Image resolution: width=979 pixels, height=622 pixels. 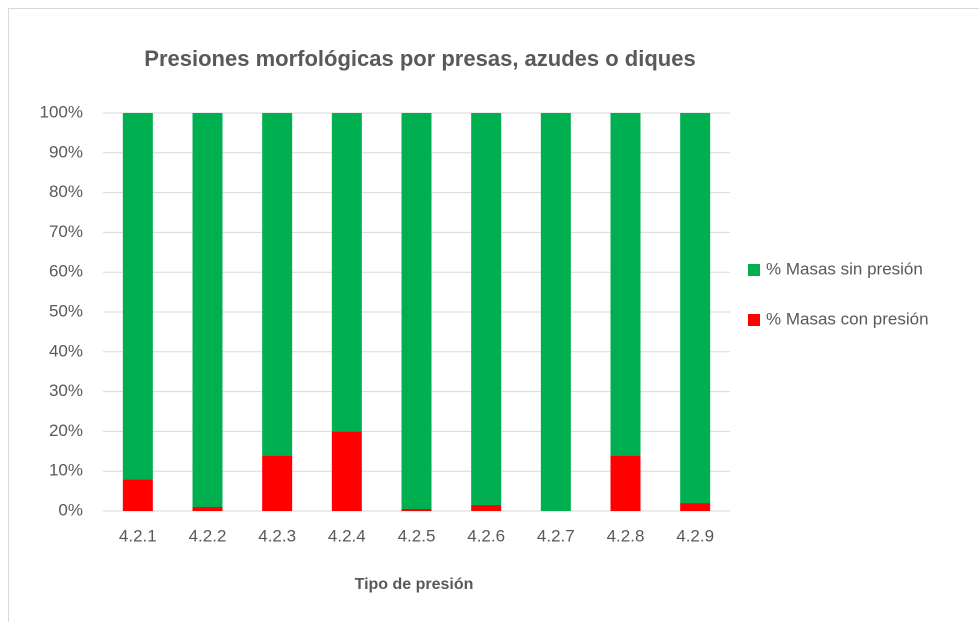 I want to click on y-tick-label: 100%, so click(x=61, y=111).